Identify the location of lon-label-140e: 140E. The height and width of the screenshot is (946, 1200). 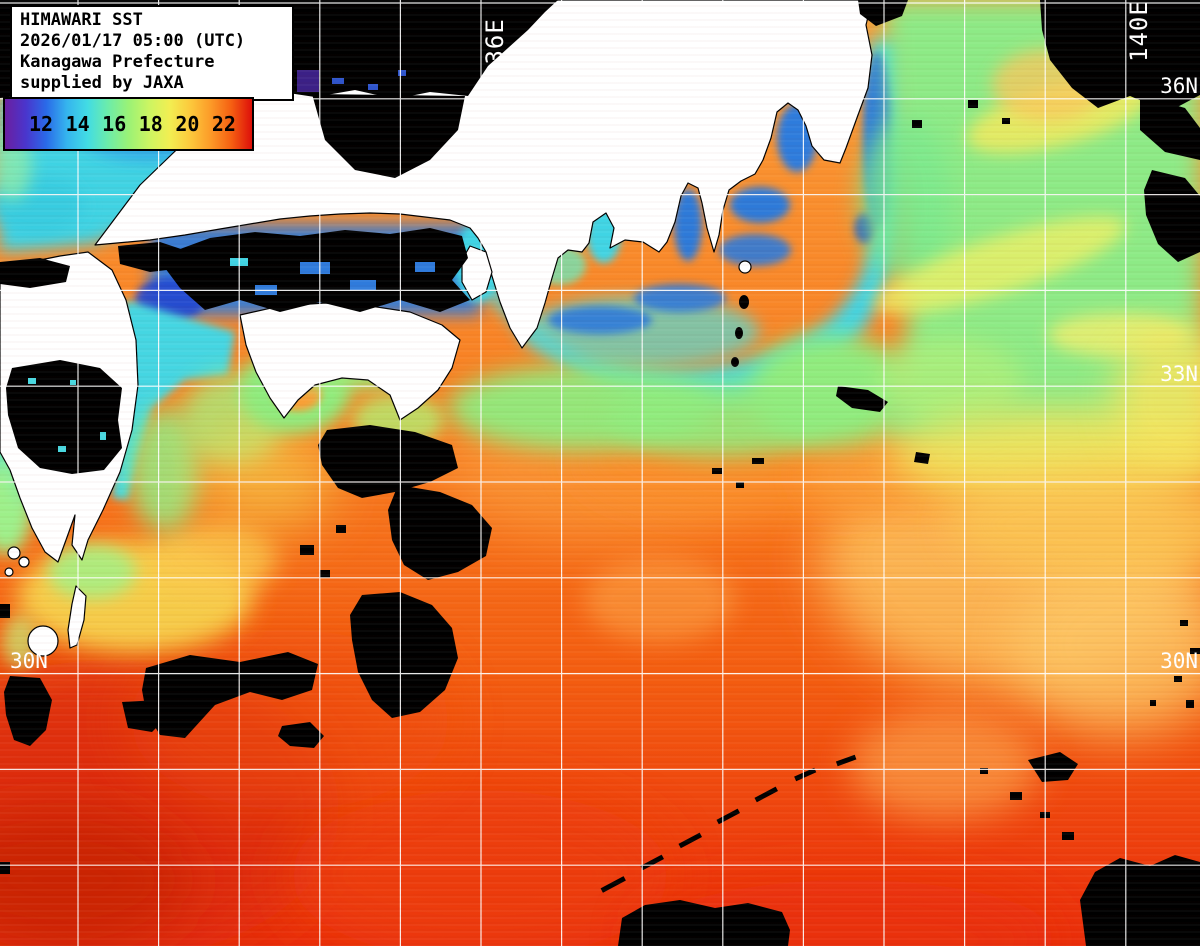
(1139, 31).